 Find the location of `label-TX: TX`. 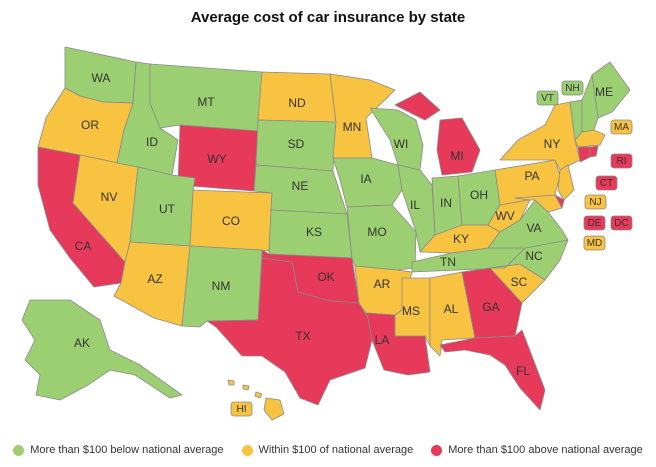

label-TX: TX is located at coordinates (302, 336).